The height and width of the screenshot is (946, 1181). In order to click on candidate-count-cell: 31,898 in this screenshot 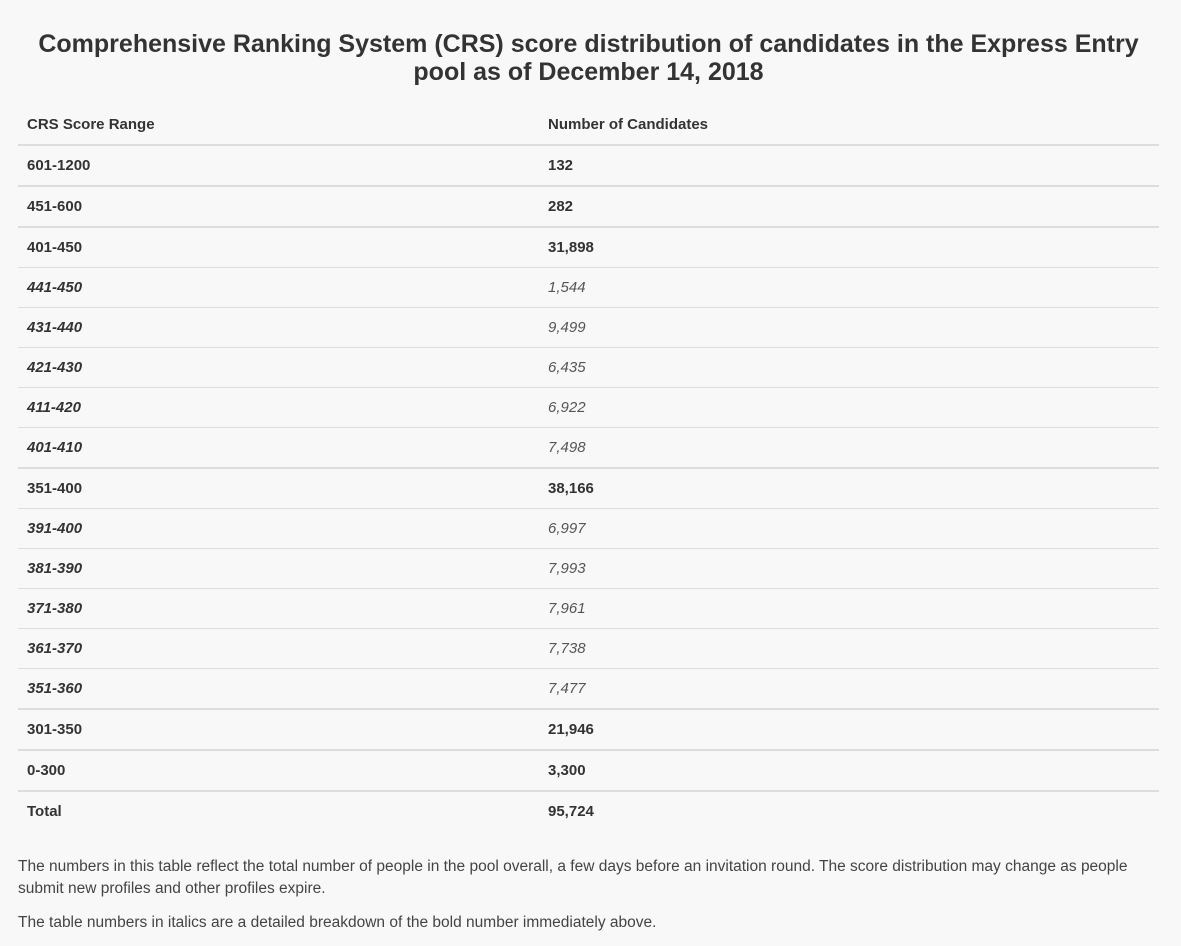, I will do `click(849, 247)`.